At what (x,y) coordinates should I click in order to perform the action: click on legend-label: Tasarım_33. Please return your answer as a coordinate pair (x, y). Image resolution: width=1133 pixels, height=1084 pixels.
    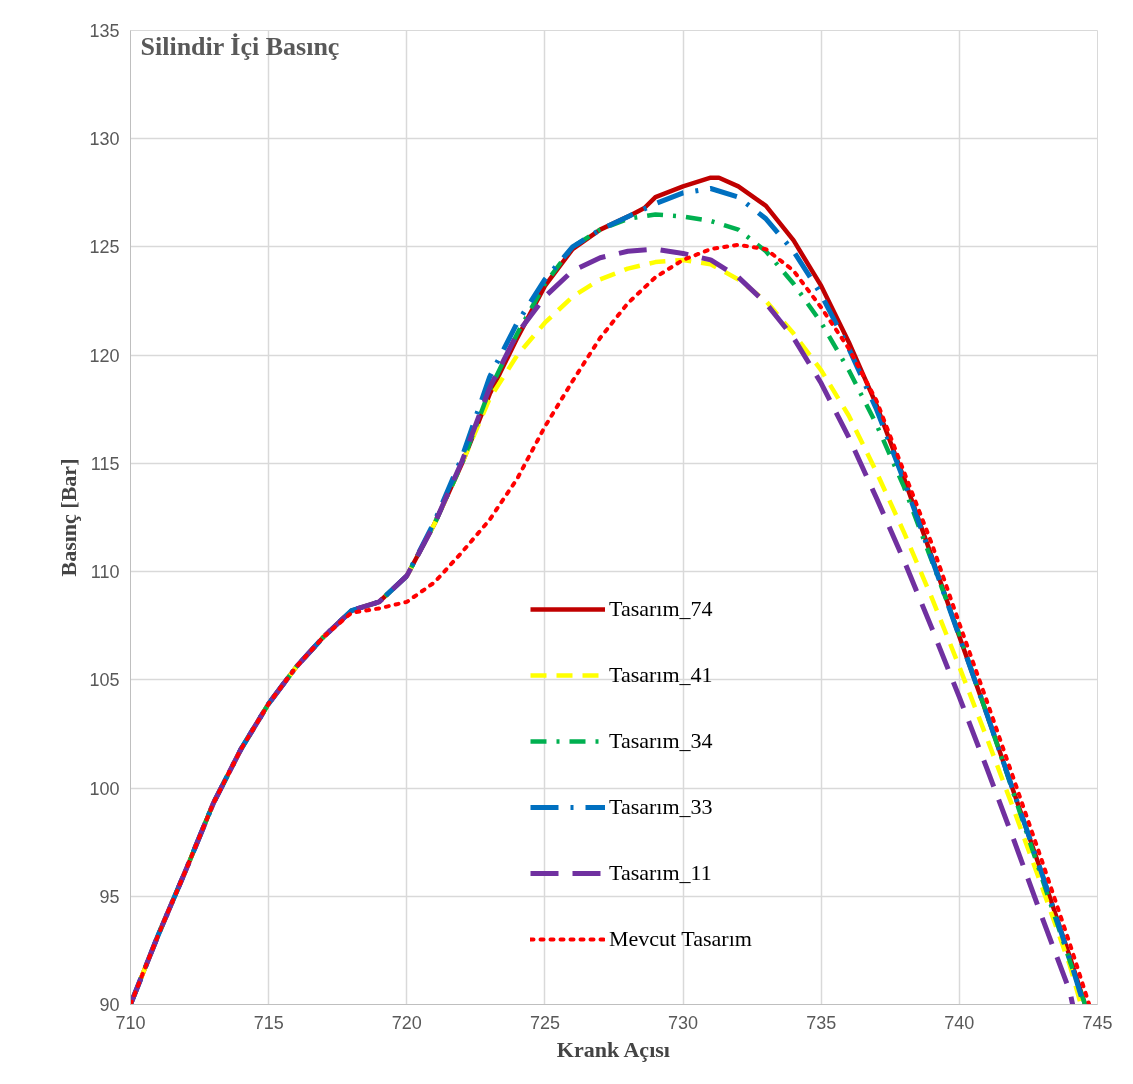
    Looking at the image, I should click on (661, 807).